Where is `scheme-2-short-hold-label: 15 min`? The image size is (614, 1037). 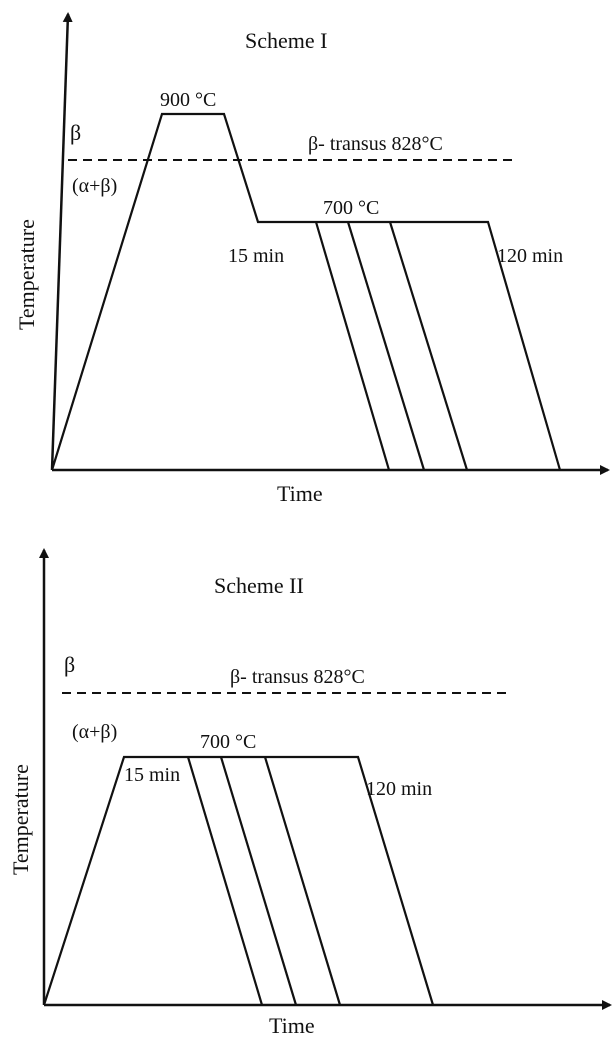
scheme-2-short-hold-label: 15 min is located at coordinates (152, 775).